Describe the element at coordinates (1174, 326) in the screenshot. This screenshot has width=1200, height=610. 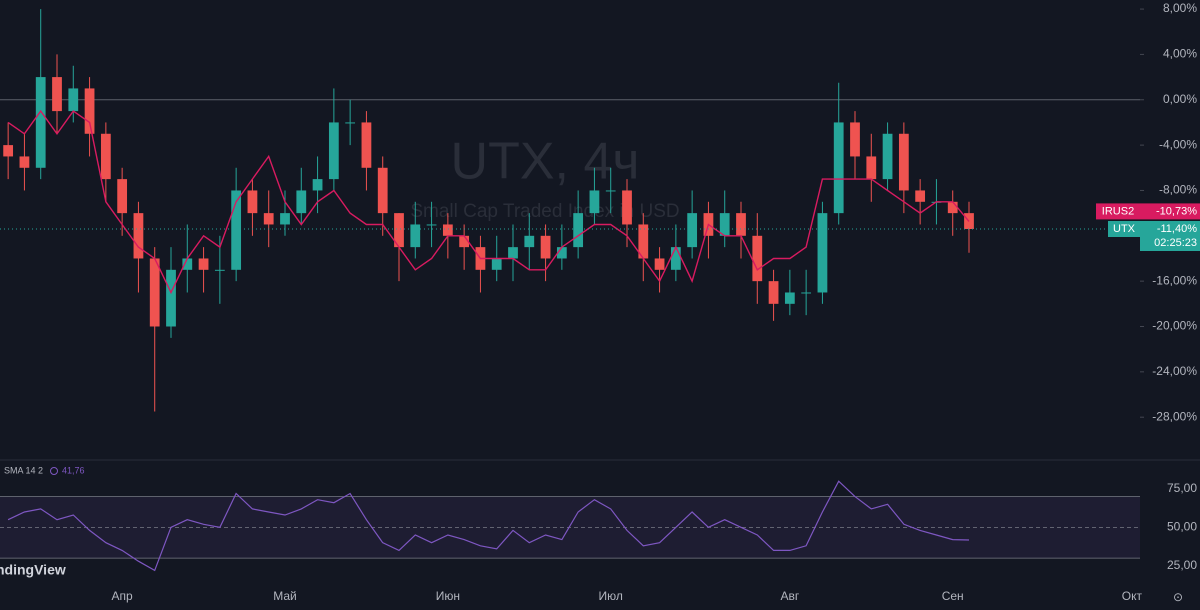
I see `y-tick-label: -20,00%` at that location.